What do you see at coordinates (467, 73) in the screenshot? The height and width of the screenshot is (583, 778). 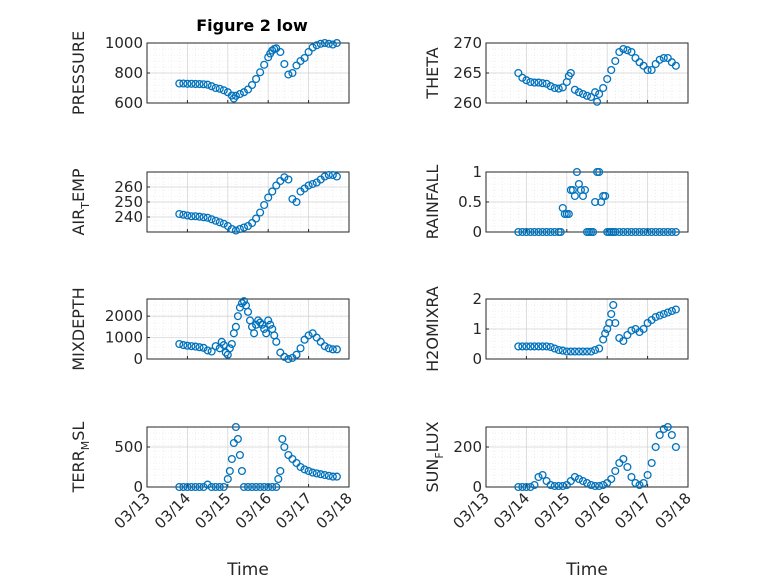 I see `y-tick-label: 265` at bounding box center [467, 73].